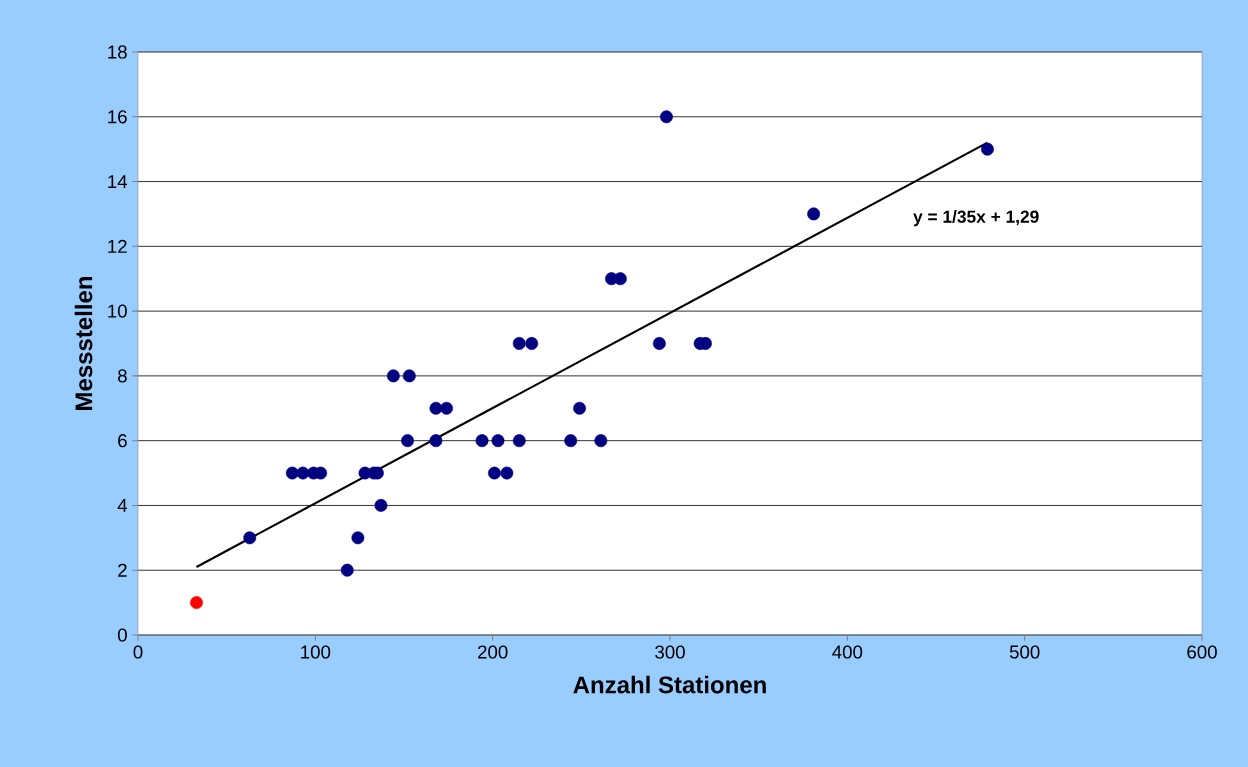  Describe the element at coordinates (117, 246) in the screenshot. I see `y-tick-label: 12` at that location.